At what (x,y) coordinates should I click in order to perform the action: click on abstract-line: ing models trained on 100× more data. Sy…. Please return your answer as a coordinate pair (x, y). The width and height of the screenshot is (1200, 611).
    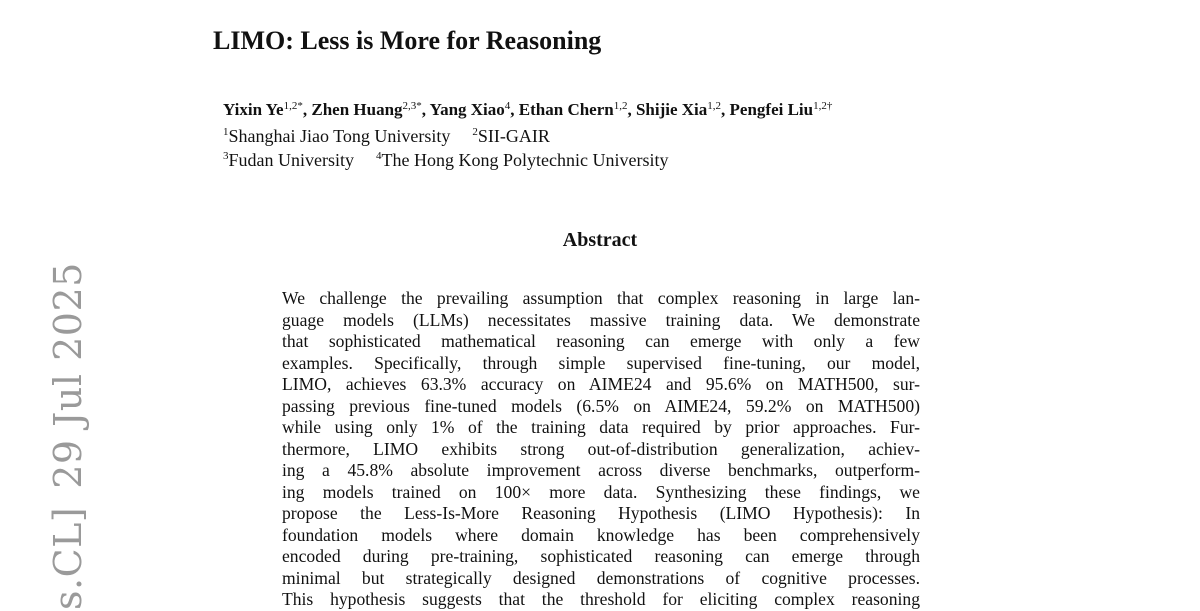
    Looking at the image, I should click on (601, 491).